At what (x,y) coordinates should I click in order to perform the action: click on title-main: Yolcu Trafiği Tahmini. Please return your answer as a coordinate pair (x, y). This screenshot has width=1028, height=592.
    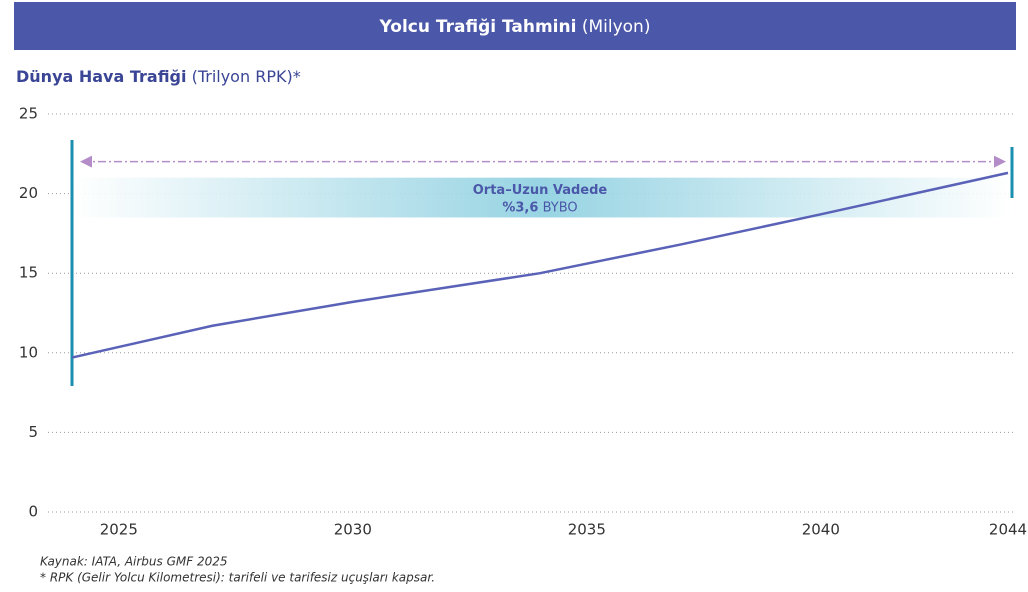
    Looking at the image, I should click on (478, 27).